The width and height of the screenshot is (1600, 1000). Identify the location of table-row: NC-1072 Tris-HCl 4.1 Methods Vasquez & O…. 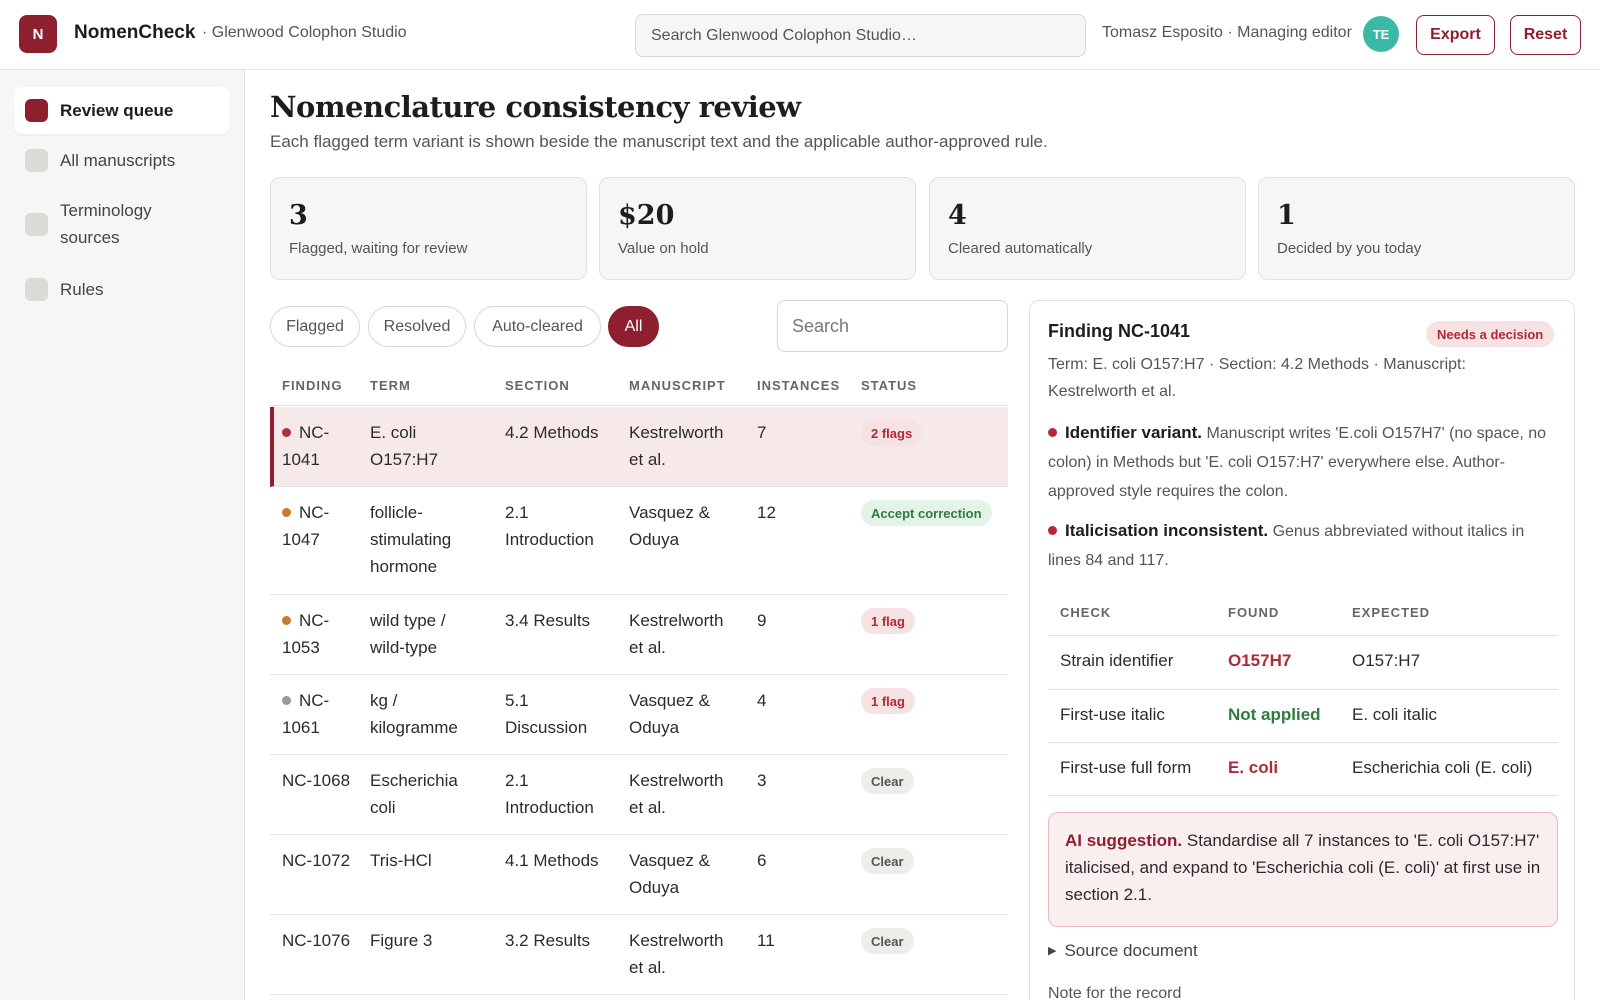
(639, 875).